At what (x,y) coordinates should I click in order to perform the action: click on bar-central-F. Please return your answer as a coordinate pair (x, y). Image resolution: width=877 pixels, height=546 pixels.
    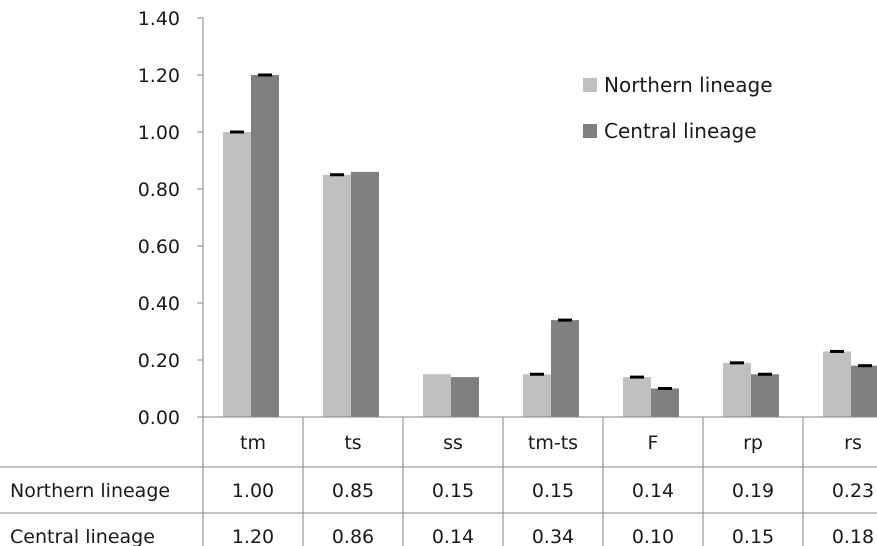
    Looking at the image, I should click on (665, 402).